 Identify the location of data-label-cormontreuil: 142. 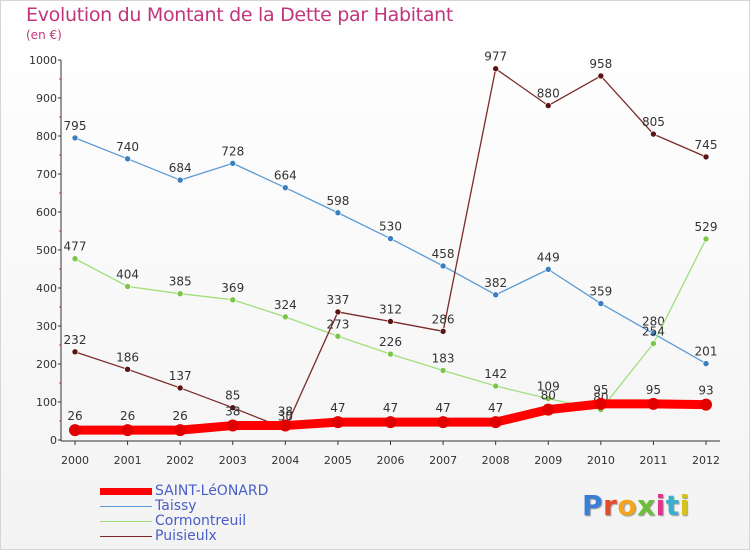
(495, 374).